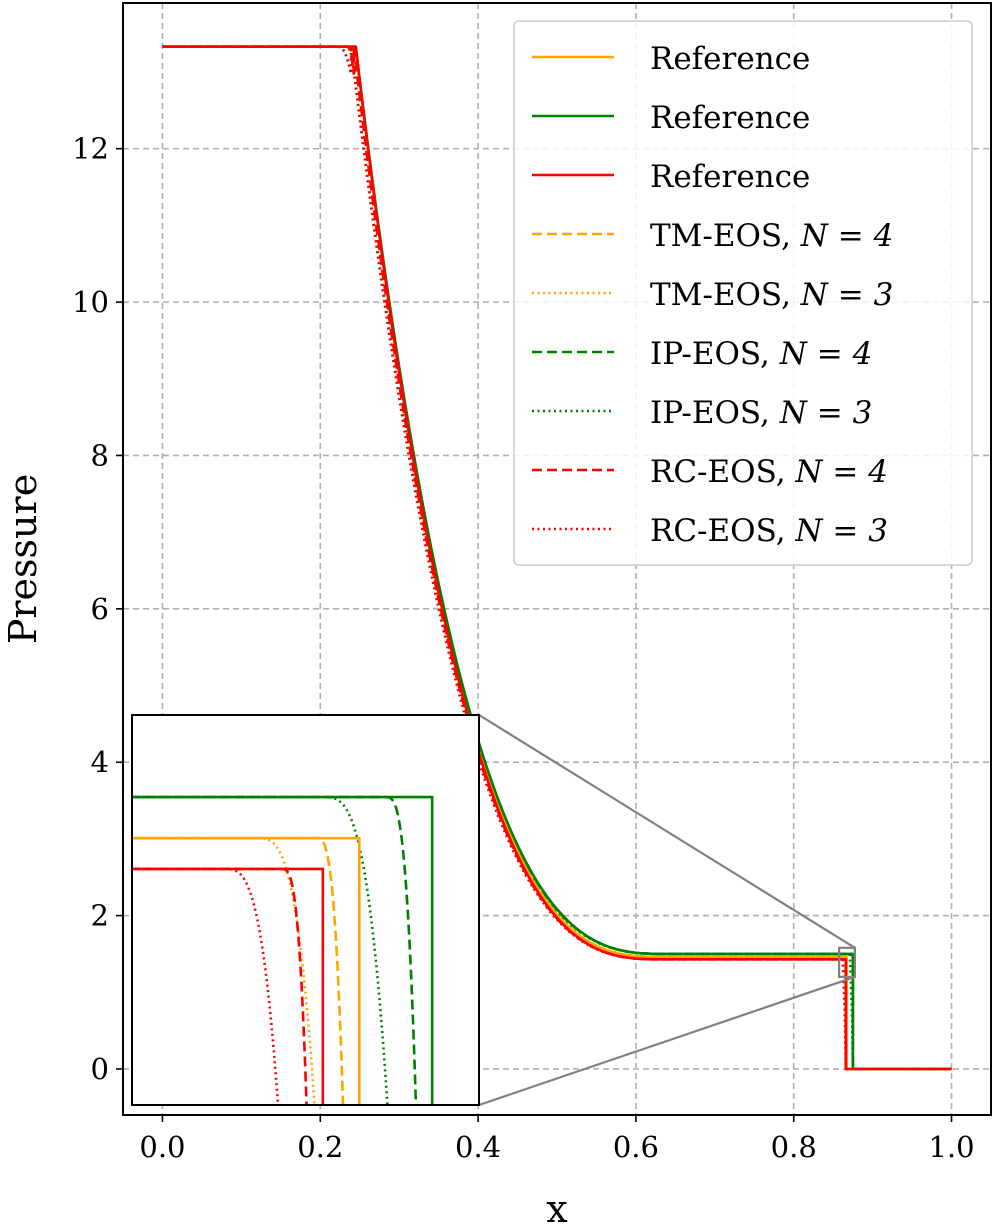  I want to click on legend-label-4: TM-EOS, N = 3, so click(771, 295).